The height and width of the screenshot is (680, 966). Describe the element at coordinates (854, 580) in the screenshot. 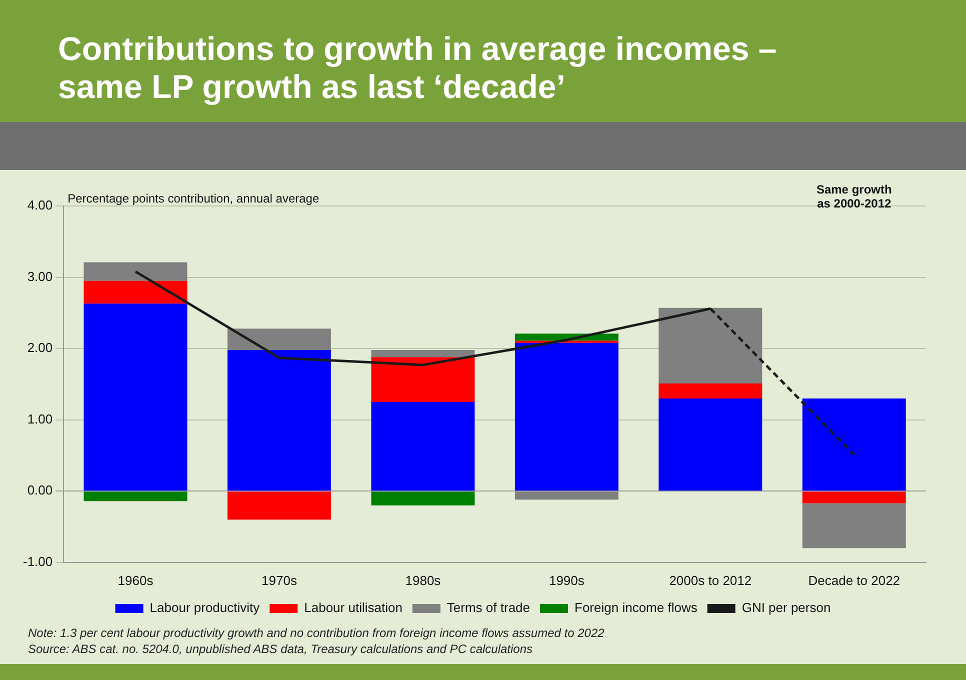

I see `x-tick-label: Decade to 2022` at that location.